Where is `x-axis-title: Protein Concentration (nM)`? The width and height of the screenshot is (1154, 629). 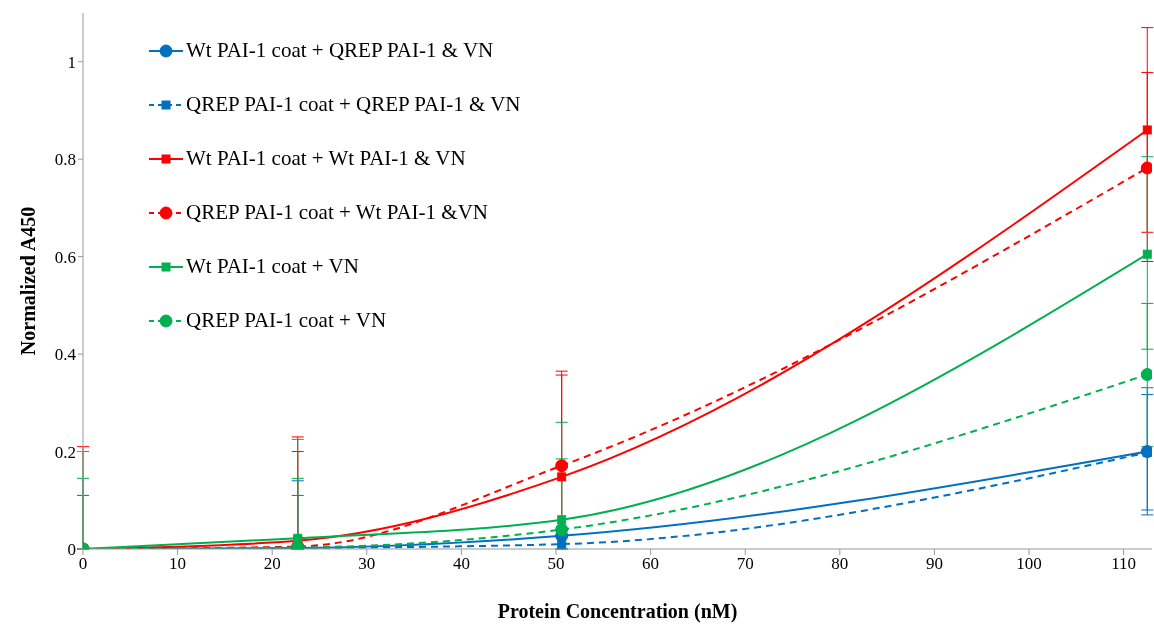 x-axis-title: Protein Concentration (nM) is located at coordinates (617, 612).